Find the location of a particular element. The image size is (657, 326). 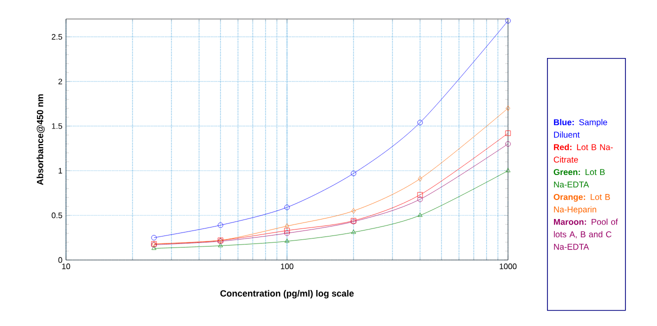

x-axis-title: Concentration (pg/ml) log scale is located at coordinates (287, 294).